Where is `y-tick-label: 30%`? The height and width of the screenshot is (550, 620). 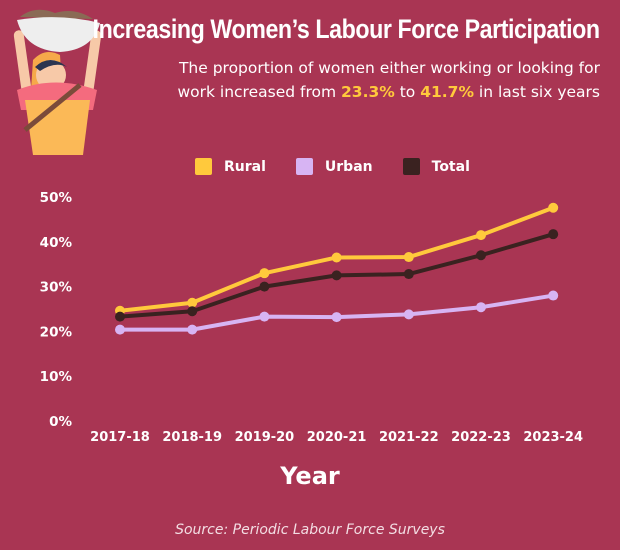
y-tick-label: 30% is located at coordinates (56, 288).